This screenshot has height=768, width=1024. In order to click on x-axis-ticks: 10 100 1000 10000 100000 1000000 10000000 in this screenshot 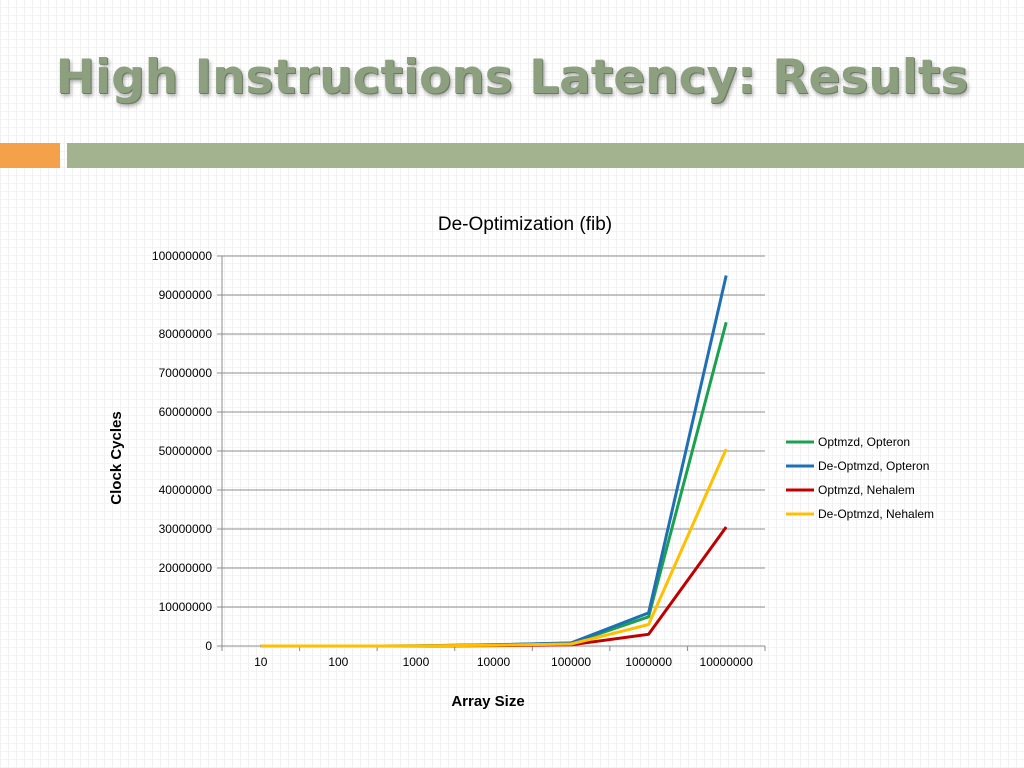, I will do `click(493, 657)`.